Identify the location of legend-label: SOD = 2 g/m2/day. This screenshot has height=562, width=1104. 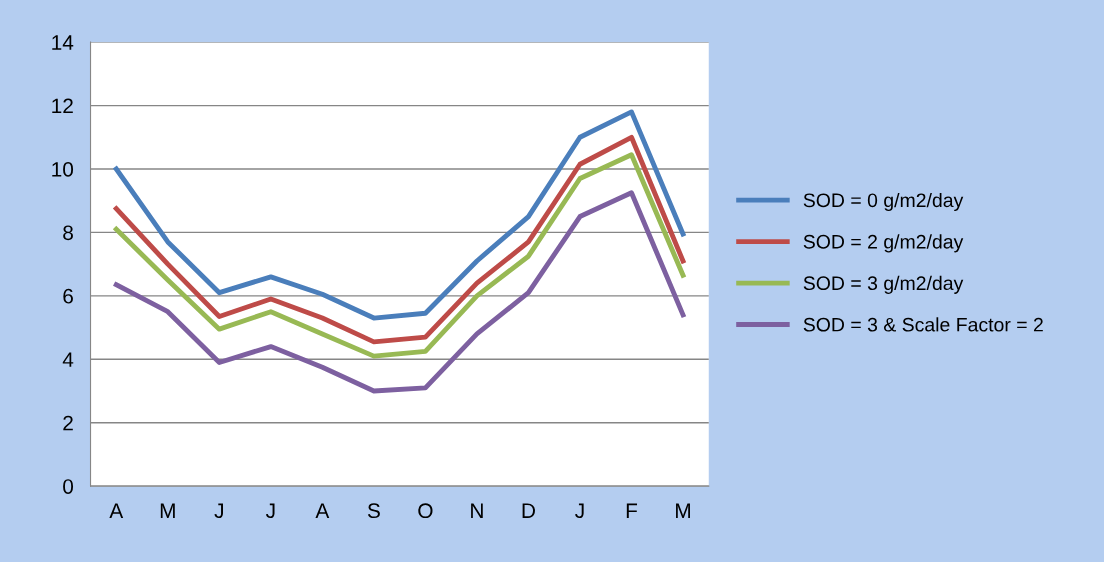
(883, 243).